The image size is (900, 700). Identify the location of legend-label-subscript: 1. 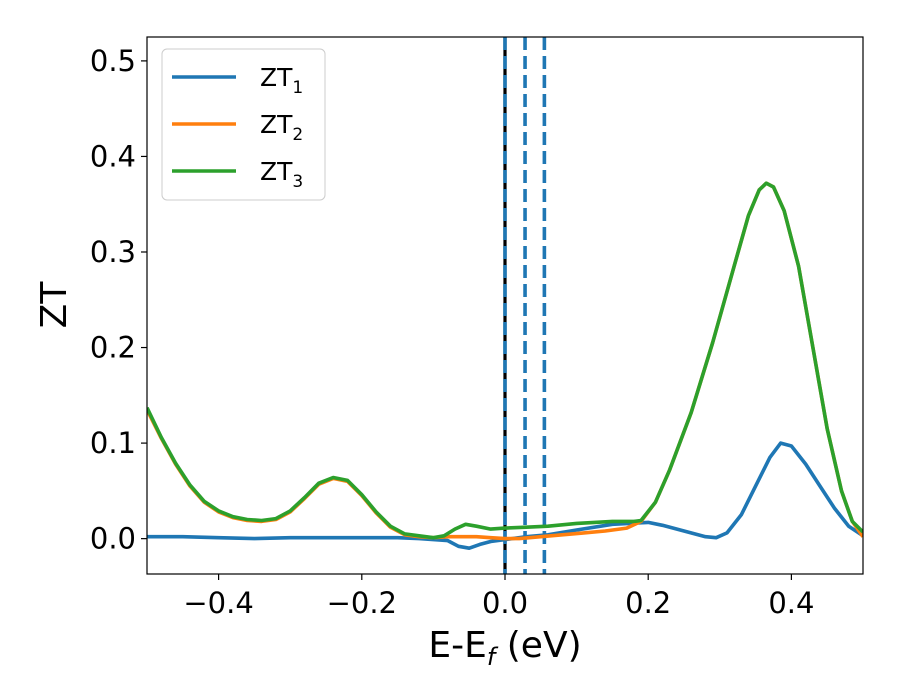
(297, 88).